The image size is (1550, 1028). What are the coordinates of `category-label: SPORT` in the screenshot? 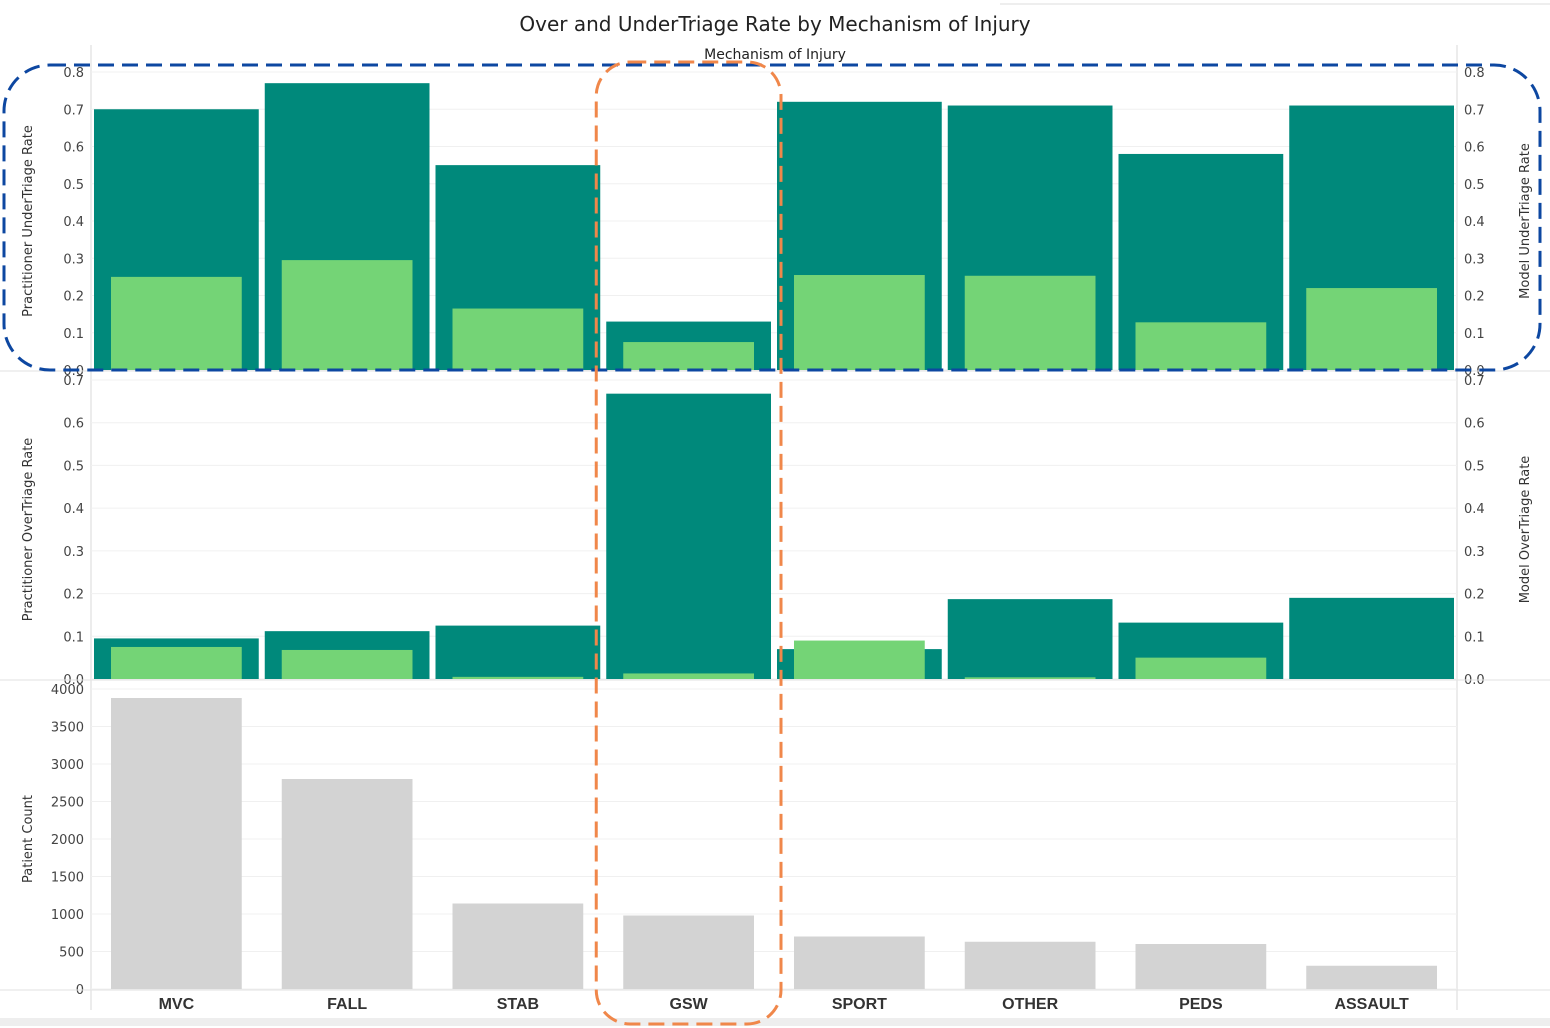 It's located at (859, 1004).